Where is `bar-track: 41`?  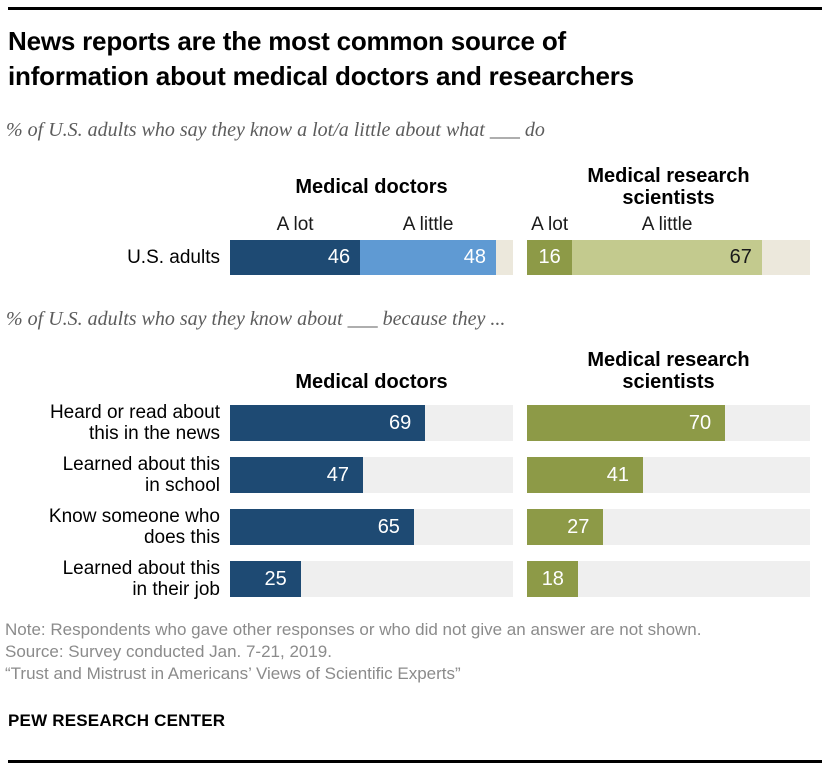
bar-track: 41 is located at coordinates (668, 475).